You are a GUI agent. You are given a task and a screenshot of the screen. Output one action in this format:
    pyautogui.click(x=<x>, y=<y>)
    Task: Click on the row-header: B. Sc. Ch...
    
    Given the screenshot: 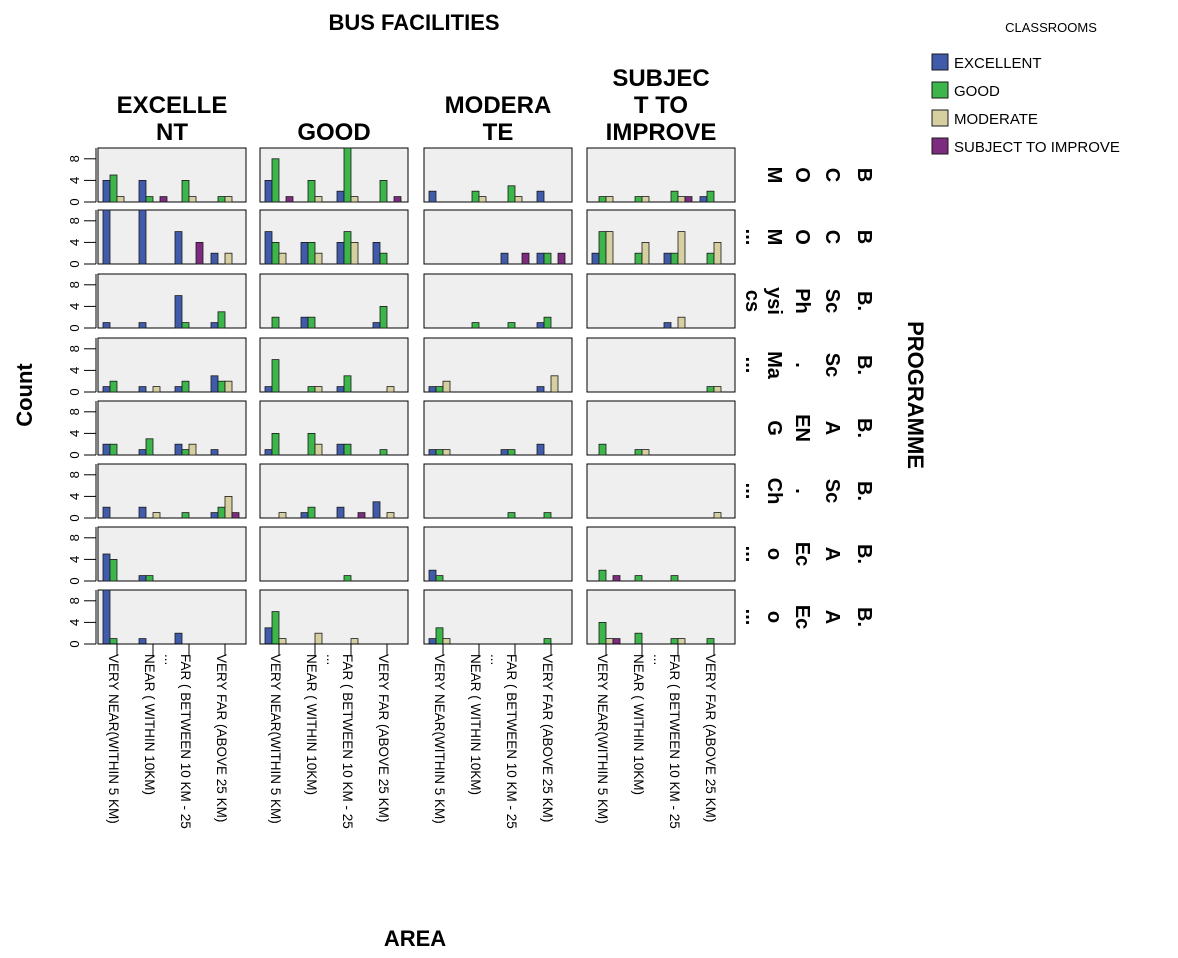 What is the action you would take?
    pyautogui.click(x=808, y=491)
    